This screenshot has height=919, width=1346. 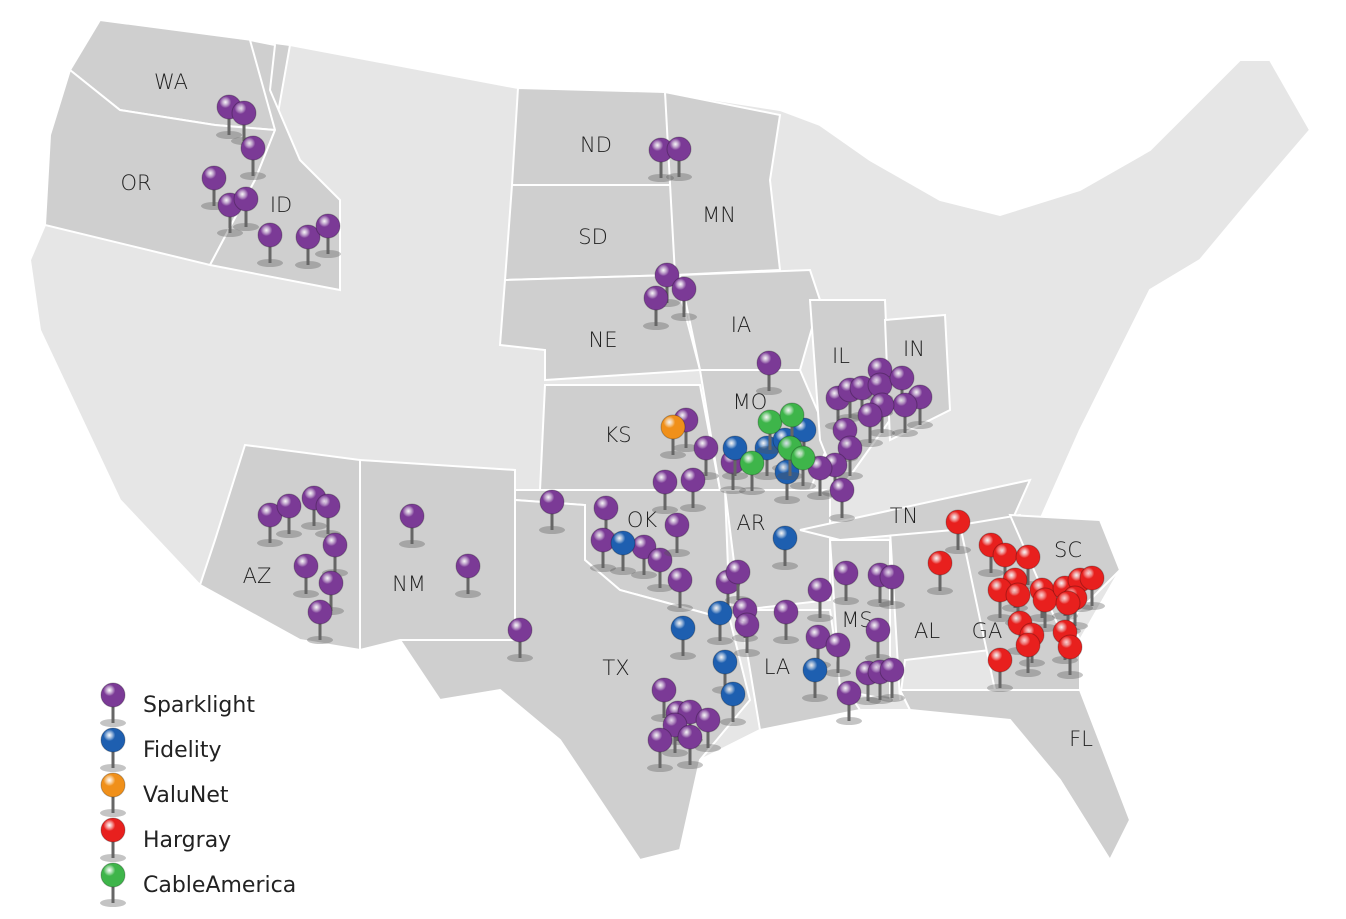 What do you see at coordinates (751, 523) in the screenshot?
I see `state-label: AR` at bounding box center [751, 523].